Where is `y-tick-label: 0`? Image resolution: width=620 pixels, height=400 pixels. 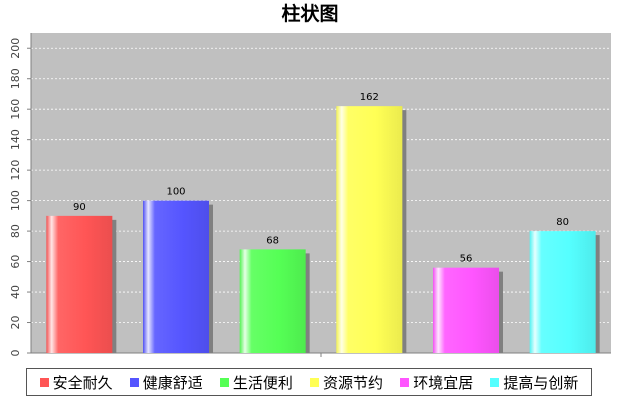 y-tick-label: 0 is located at coordinates (15, 353).